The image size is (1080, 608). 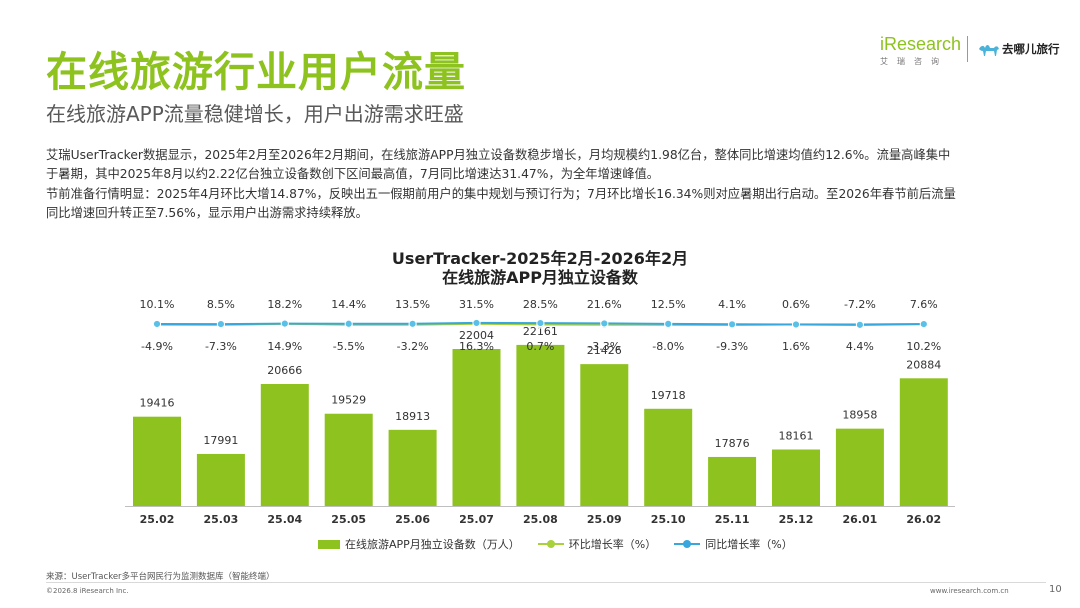 What do you see at coordinates (796, 519) in the screenshot?
I see `x-tick-label-25.12: 25.12` at bounding box center [796, 519].